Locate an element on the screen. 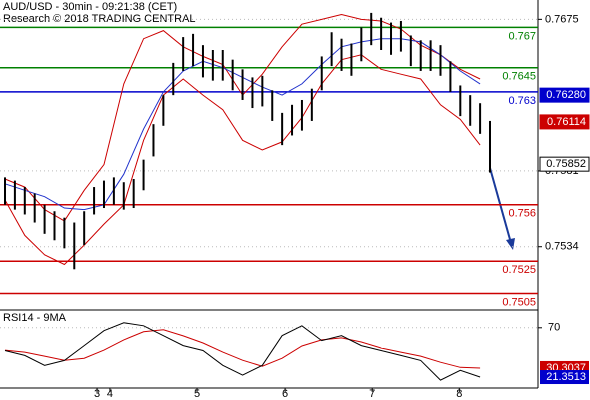 This screenshot has height=400, width=590. price-tag-label: 0.75852 is located at coordinates (566, 164).